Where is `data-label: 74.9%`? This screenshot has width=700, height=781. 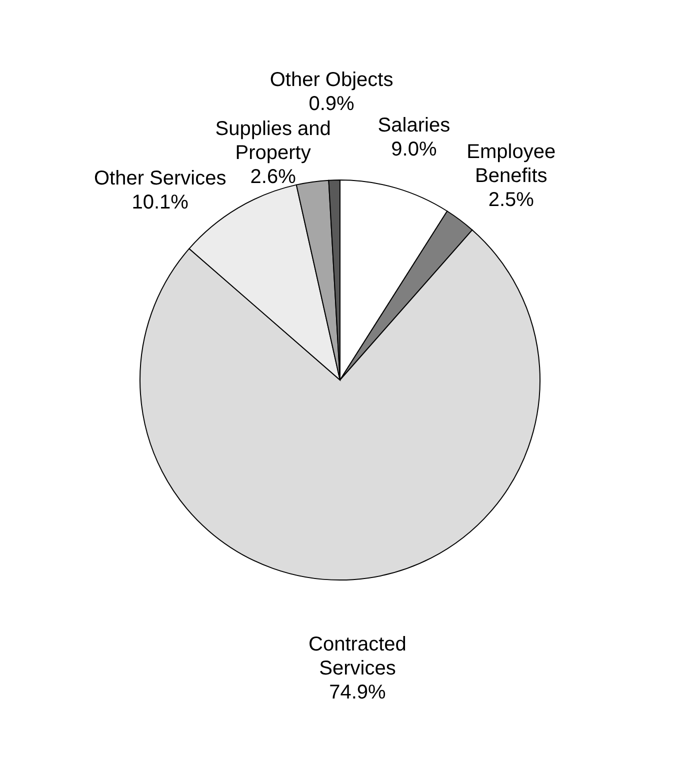 data-label: 74.9% is located at coordinates (357, 692).